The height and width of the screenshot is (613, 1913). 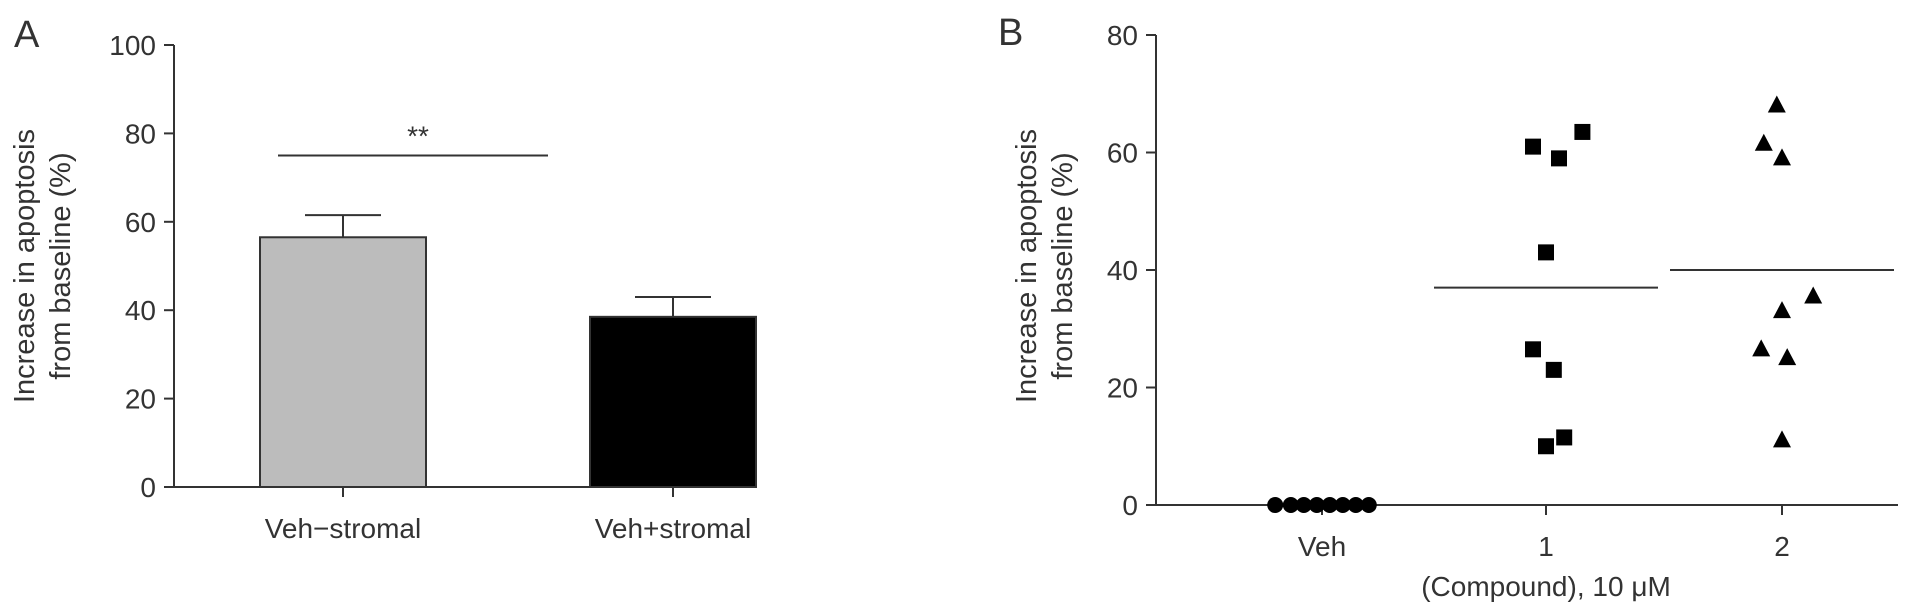 I want to click on bar-veh-plus-stromal, so click(x=673, y=401).